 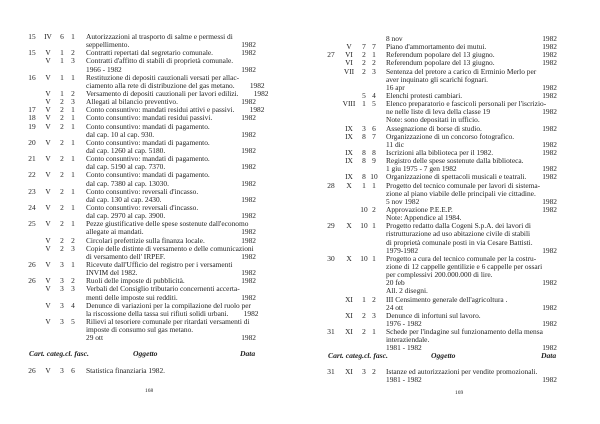 I want to click on cell-cart: 16, so click(x=32, y=77).